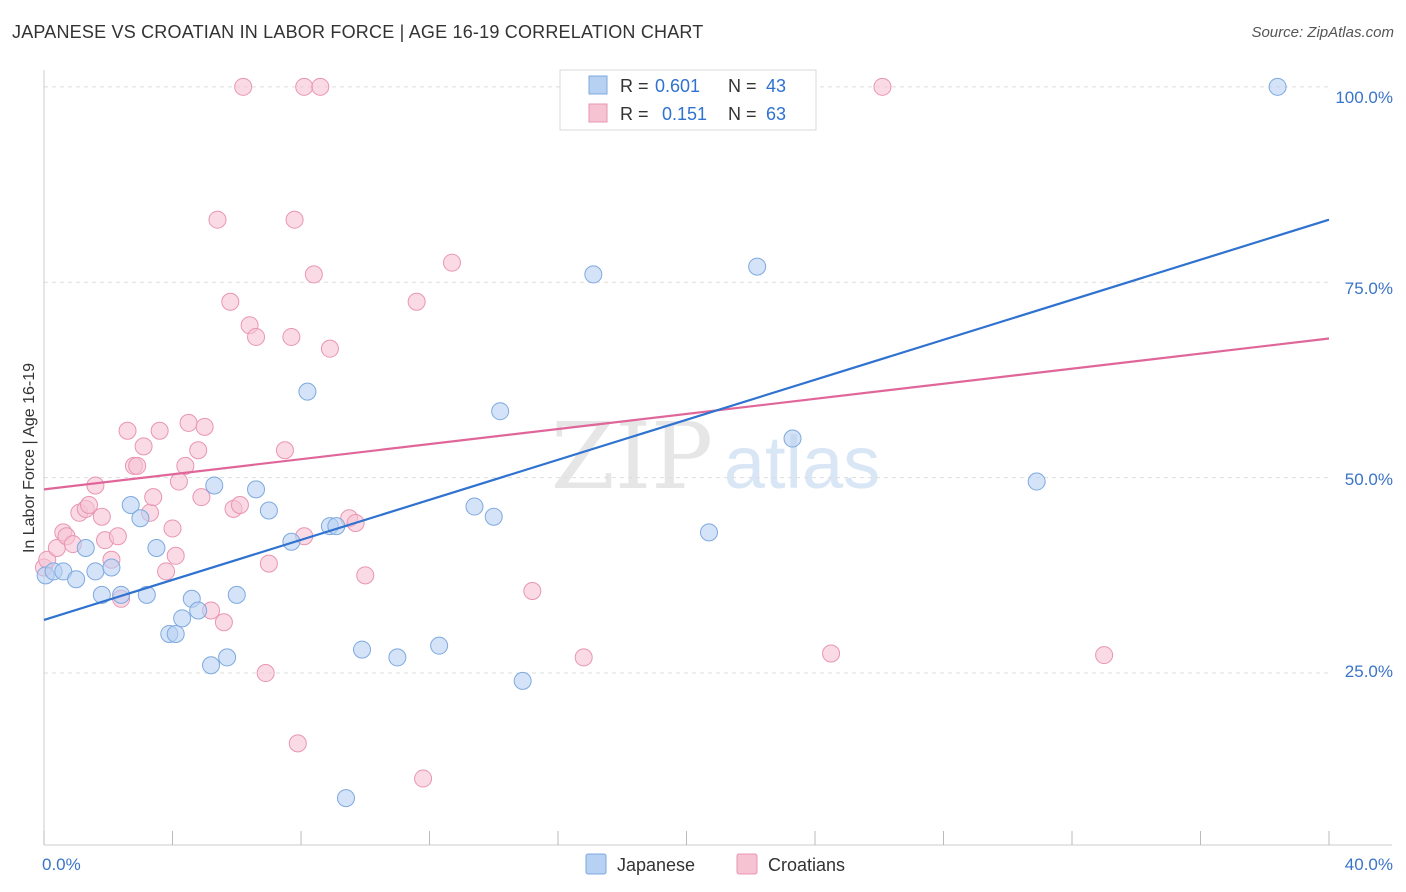 The height and width of the screenshot is (892, 1406). Describe the element at coordinates (656, 865) in the screenshot. I see `bottom-legend-label-japanese: Japanese` at that location.